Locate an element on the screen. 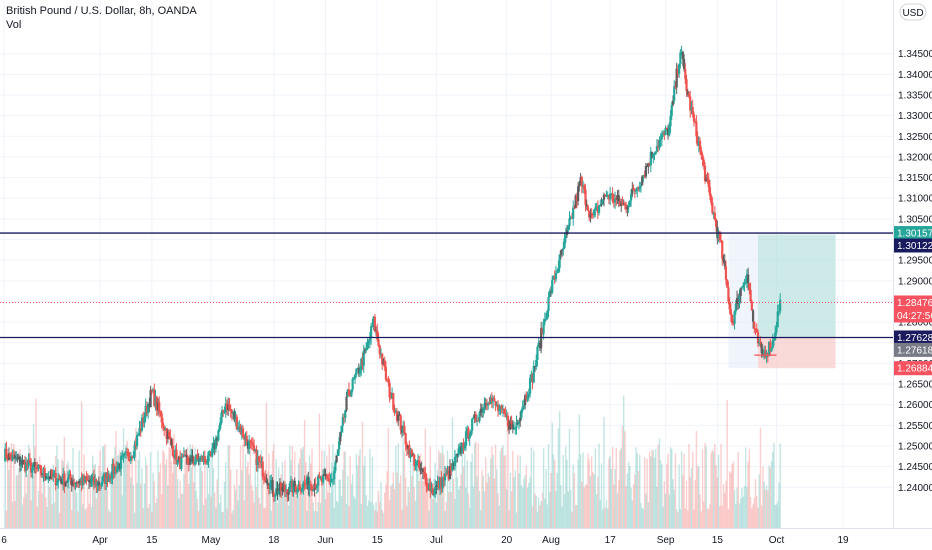  target-zone is located at coordinates (796, 286).